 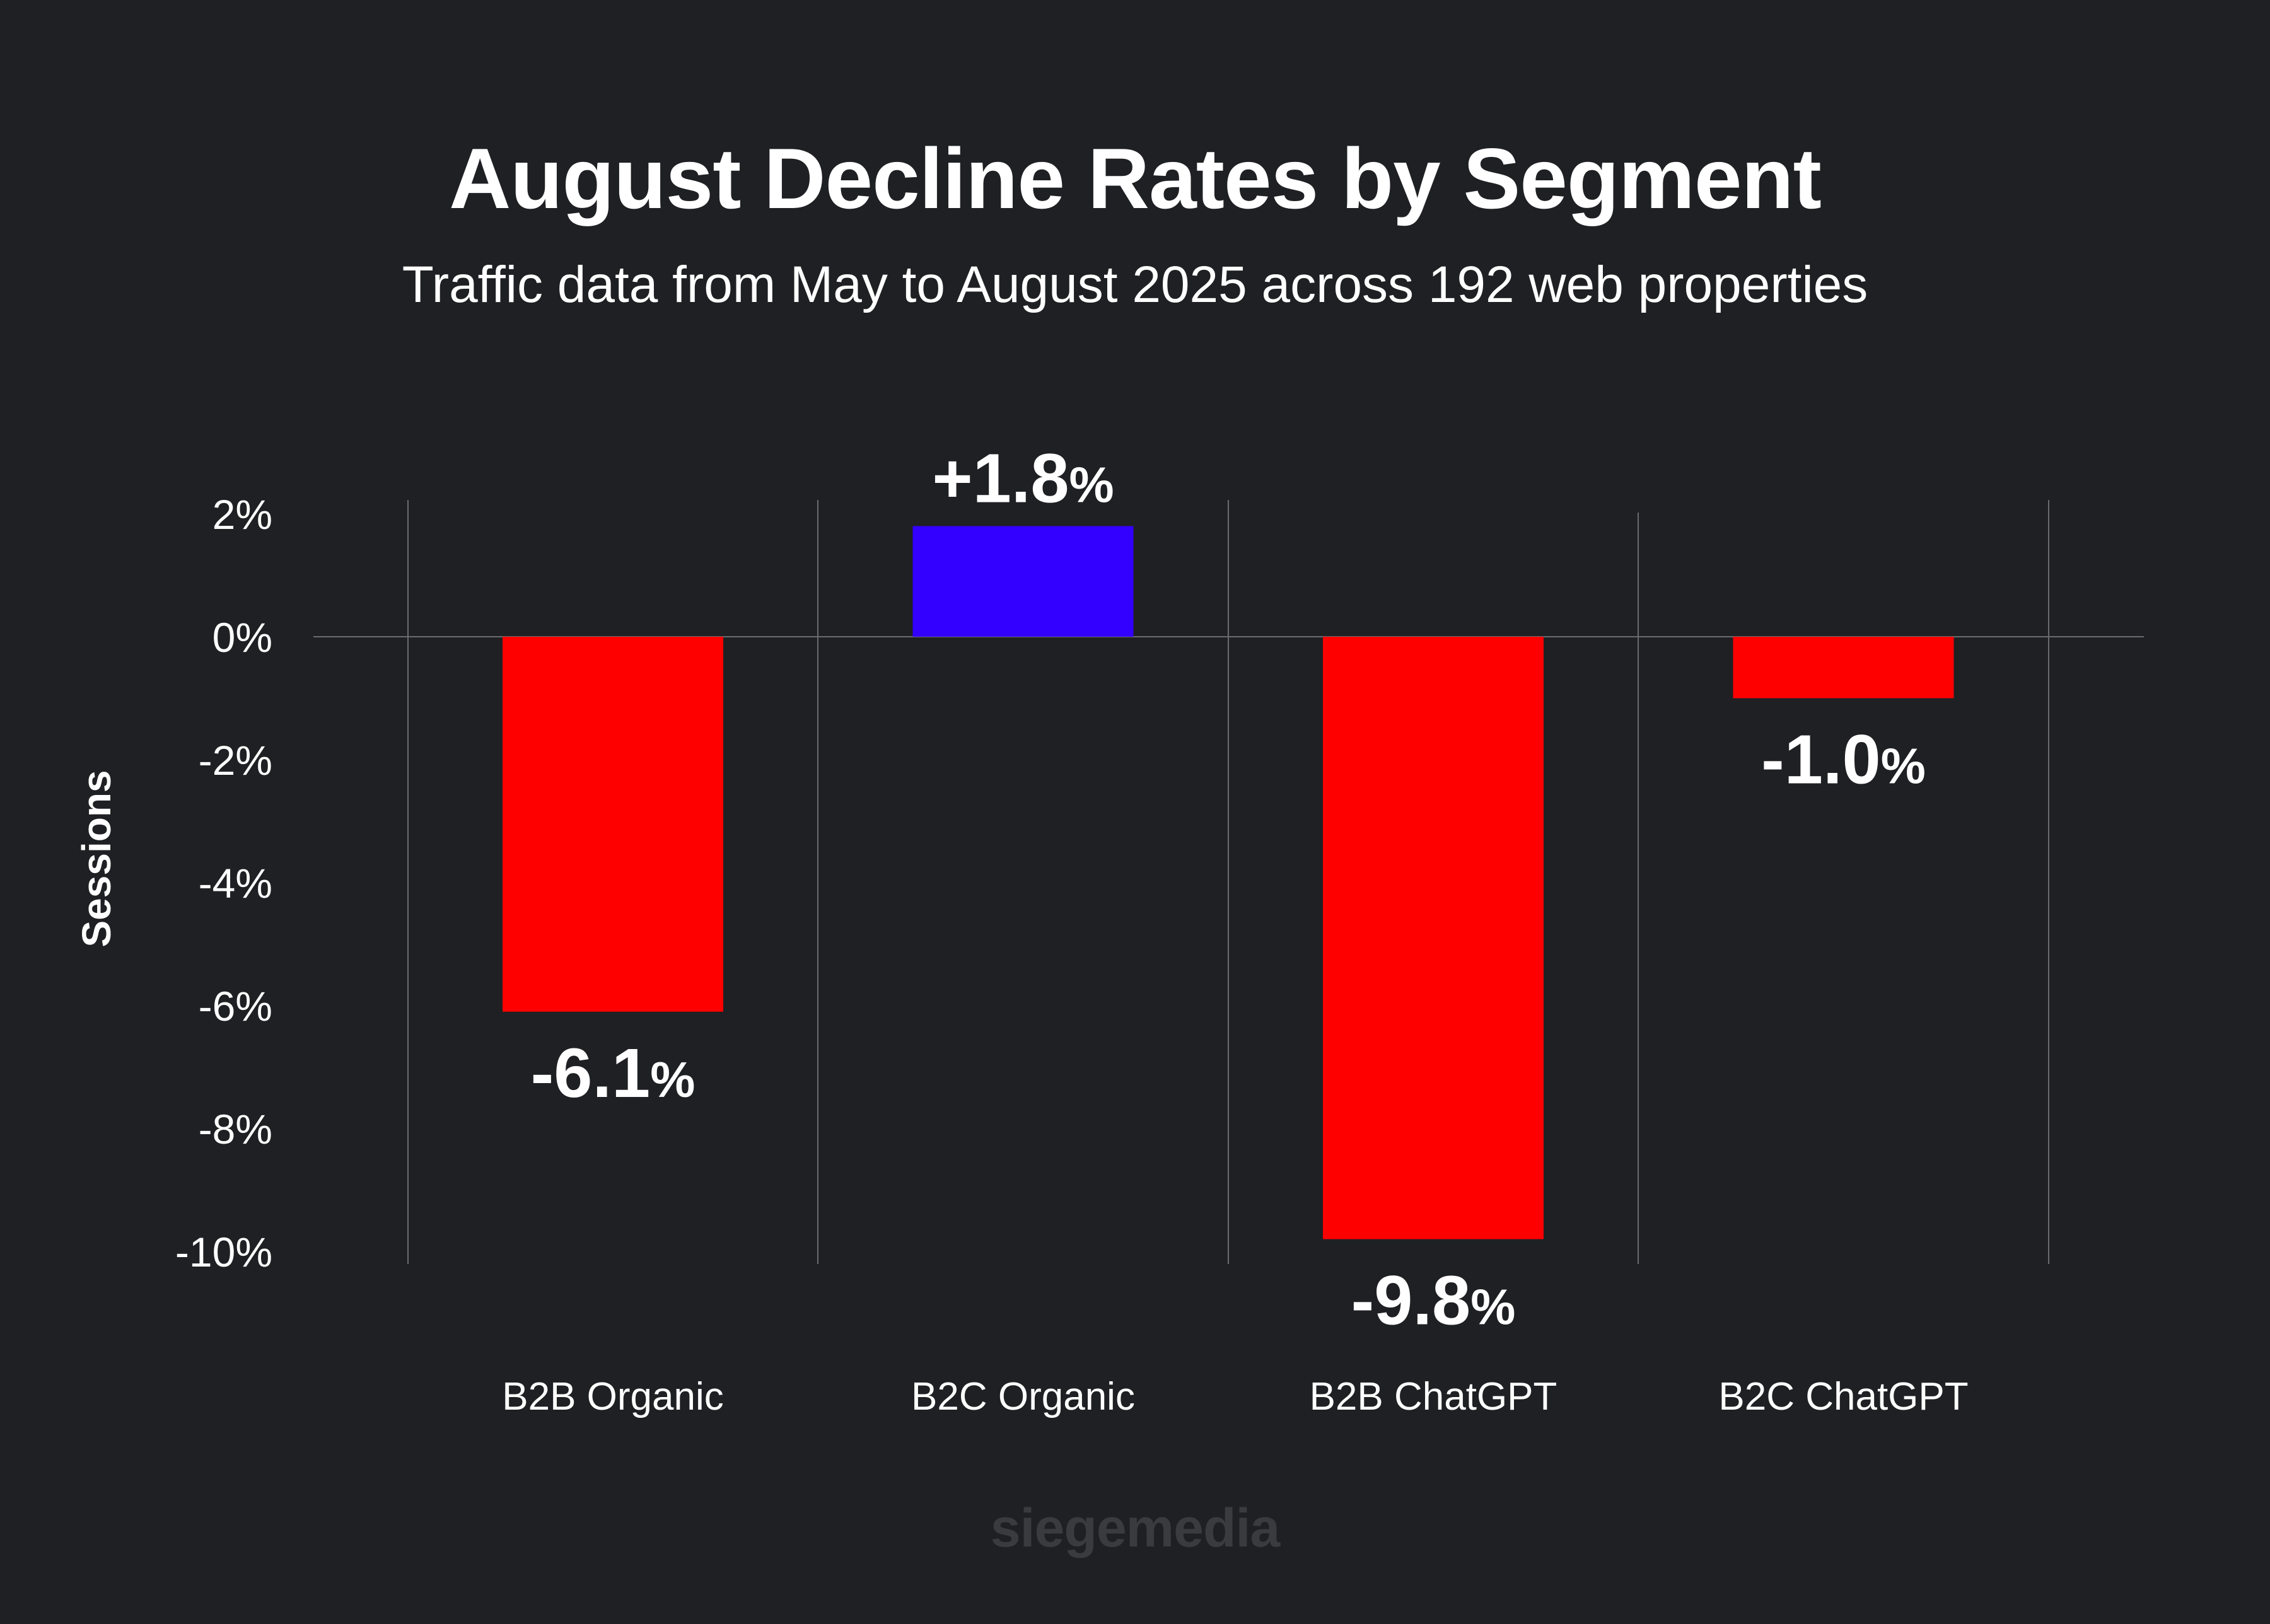 What do you see at coordinates (235, 761) in the screenshot?
I see `y-tick-label: -2%` at bounding box center [235, 761].